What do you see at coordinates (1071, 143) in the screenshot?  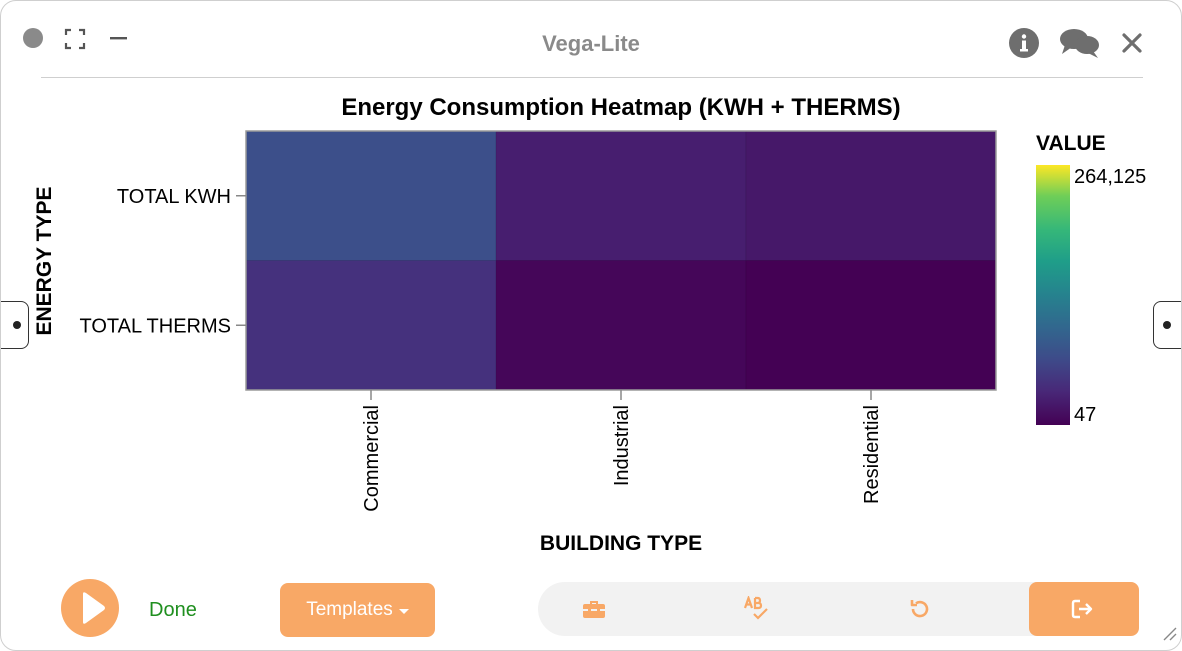 I see `legend-title: VALUE` at bounding box center [1071, 143].